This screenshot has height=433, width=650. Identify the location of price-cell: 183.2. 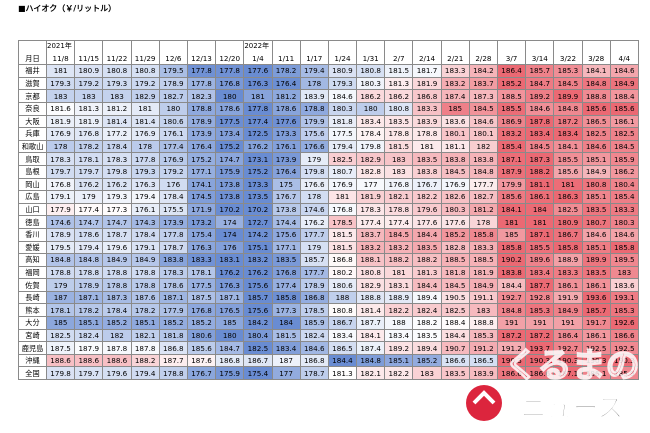
(399, 247).